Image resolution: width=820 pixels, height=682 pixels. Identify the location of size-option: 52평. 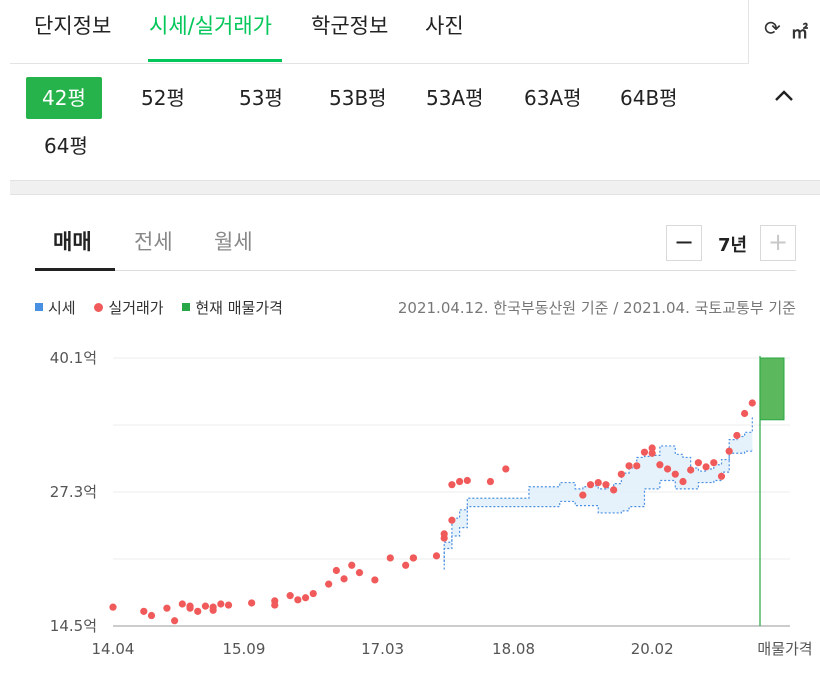
(163, 98).